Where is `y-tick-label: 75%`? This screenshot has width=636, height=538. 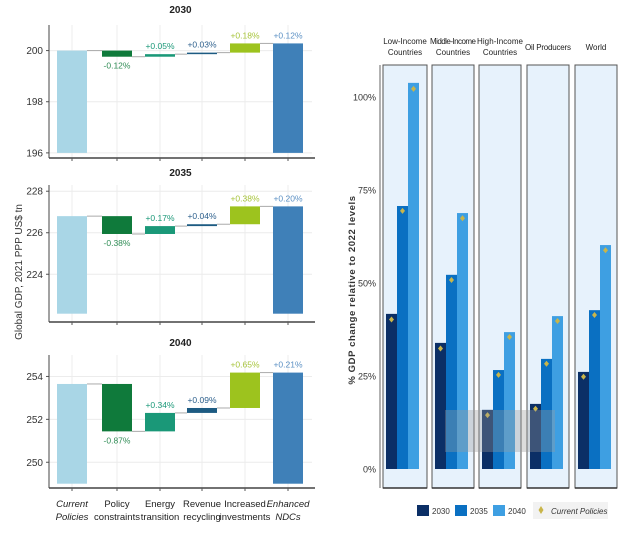 y-tick-label: 75% is located at coordinates (367, 191).